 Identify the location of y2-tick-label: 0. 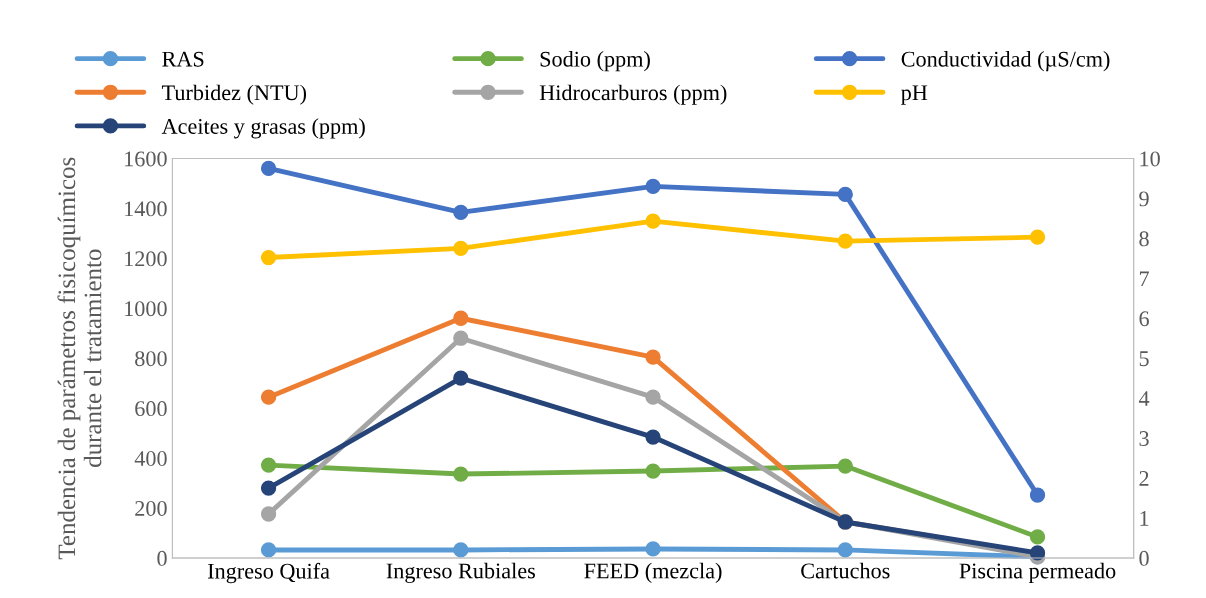
(1144, 558).